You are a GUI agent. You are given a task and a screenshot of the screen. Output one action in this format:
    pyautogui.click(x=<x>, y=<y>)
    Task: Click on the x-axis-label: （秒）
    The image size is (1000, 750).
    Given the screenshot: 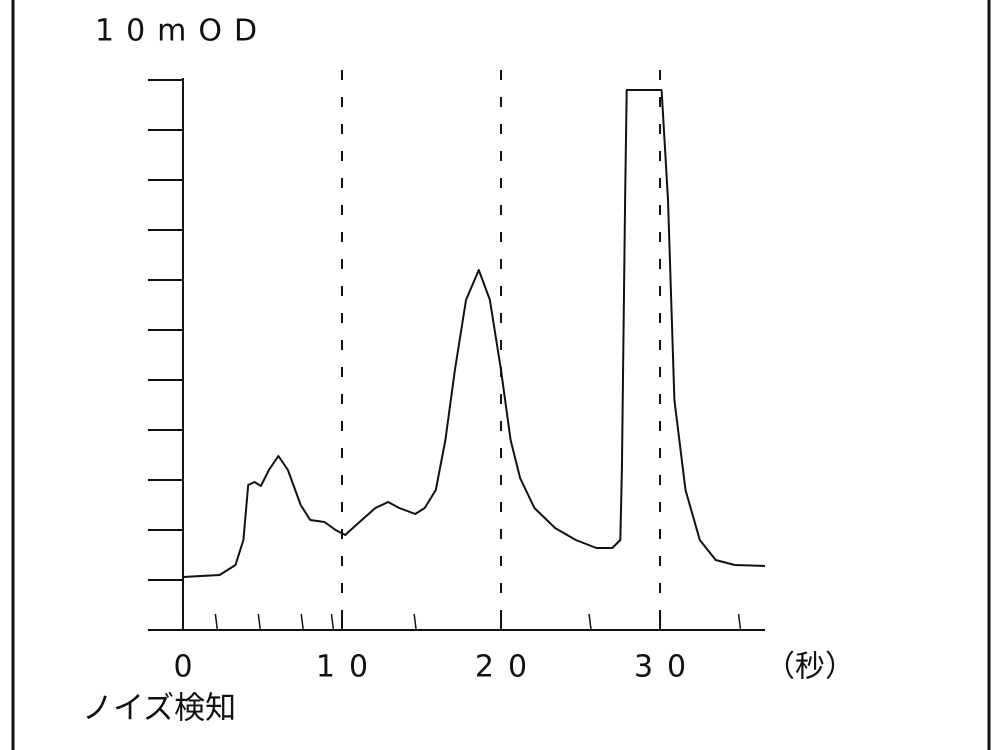 What is the action you would take?
    pyautogui.click(x=810, y=667)
    